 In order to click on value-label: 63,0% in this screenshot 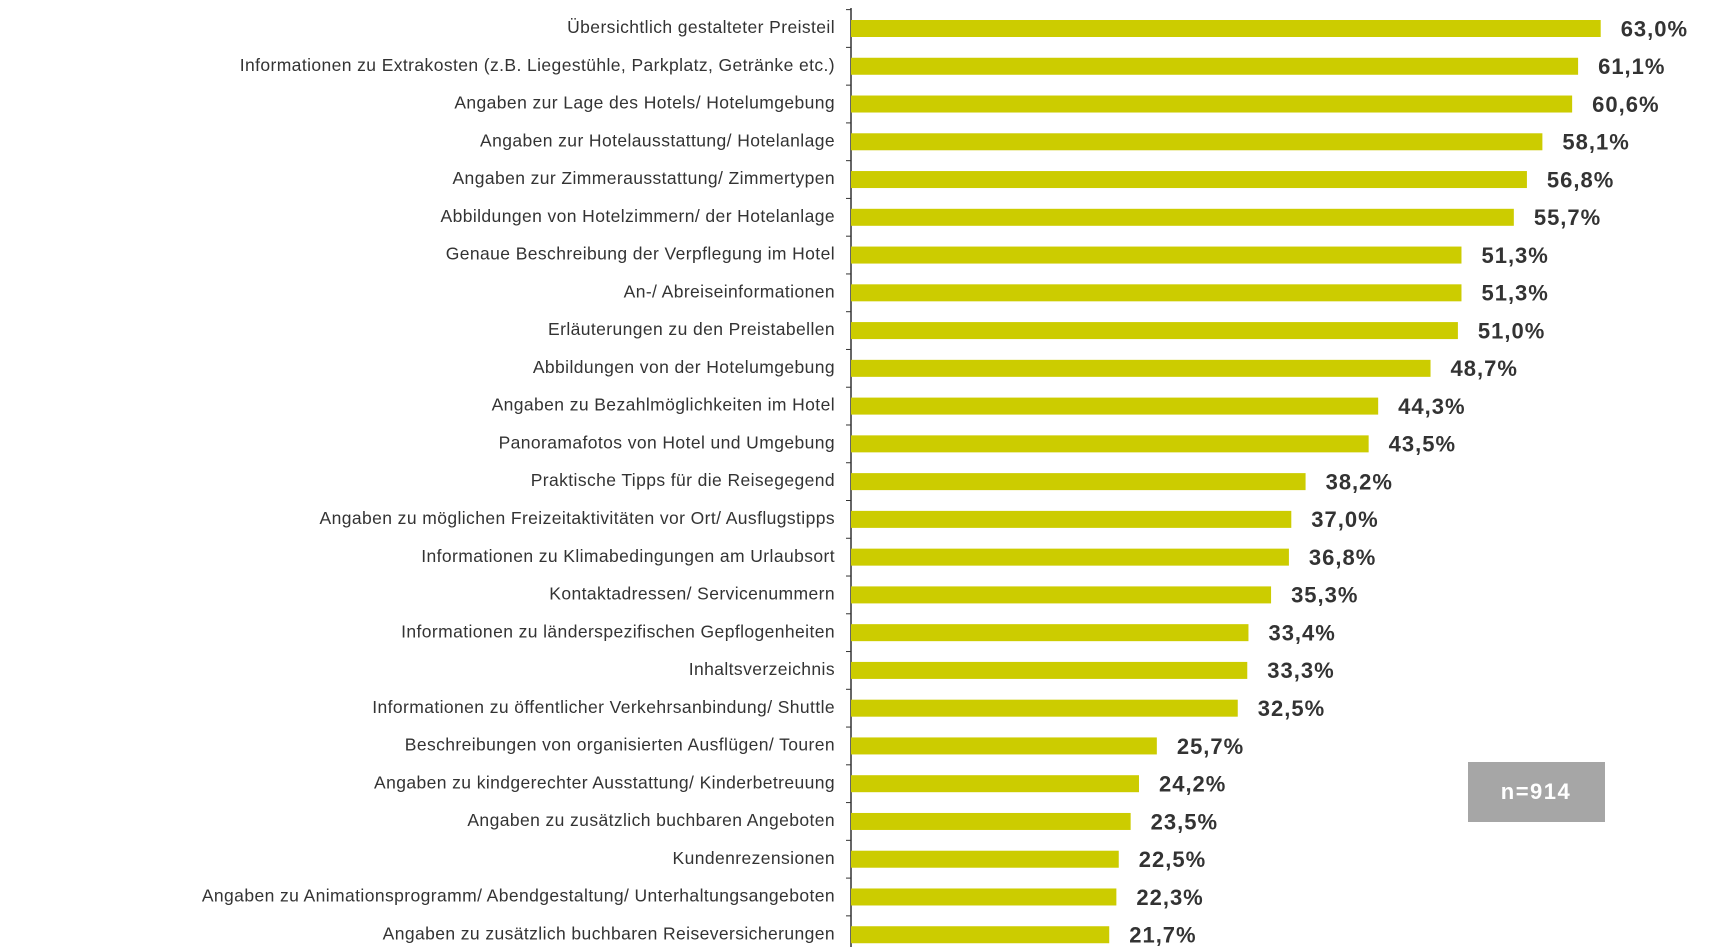, I will do `click(1654, 28)`.